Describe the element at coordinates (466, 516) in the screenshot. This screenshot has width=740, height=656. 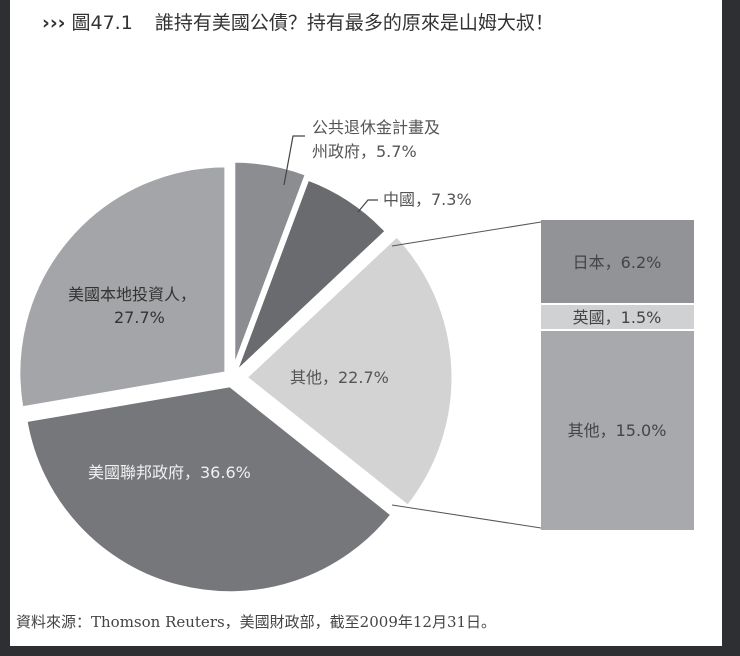
I see `connector-bottom` at that location.